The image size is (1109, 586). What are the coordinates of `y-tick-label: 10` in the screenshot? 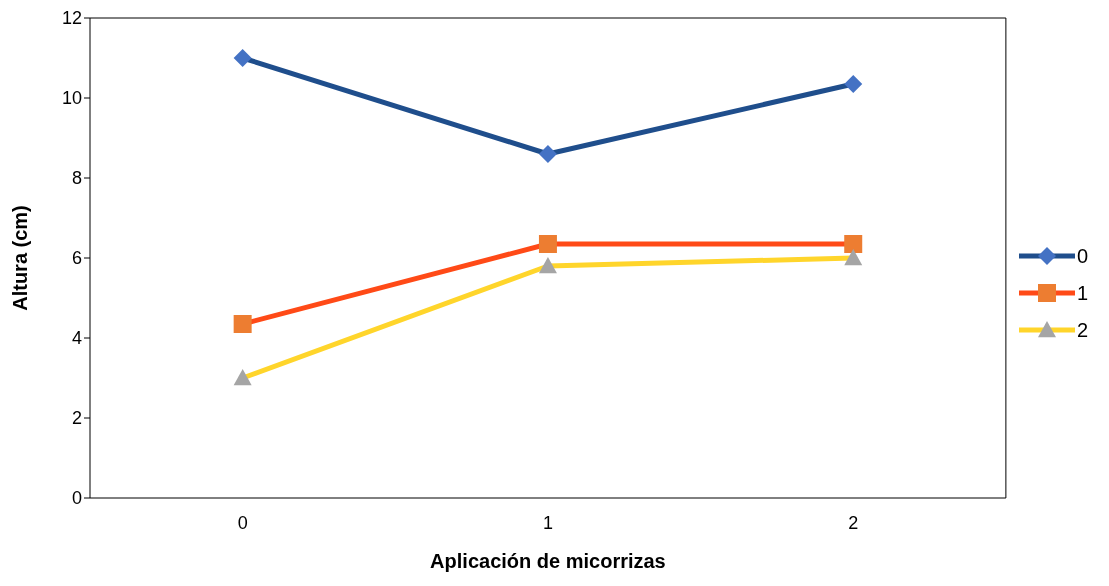 It's located at (71, 98).